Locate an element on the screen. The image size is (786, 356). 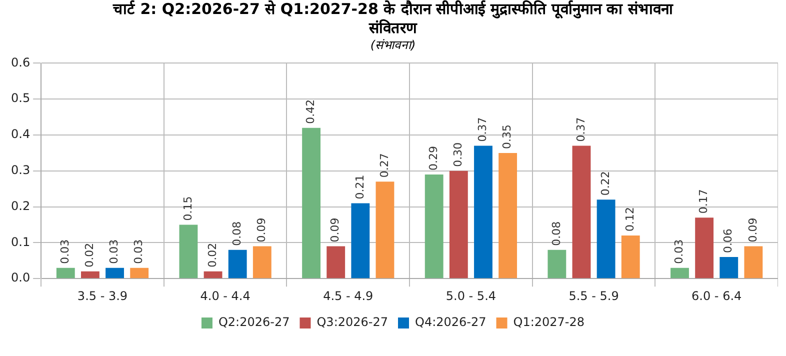
x-tick-label: 4.5 - 4.9 is located at coordinates (348, 295).